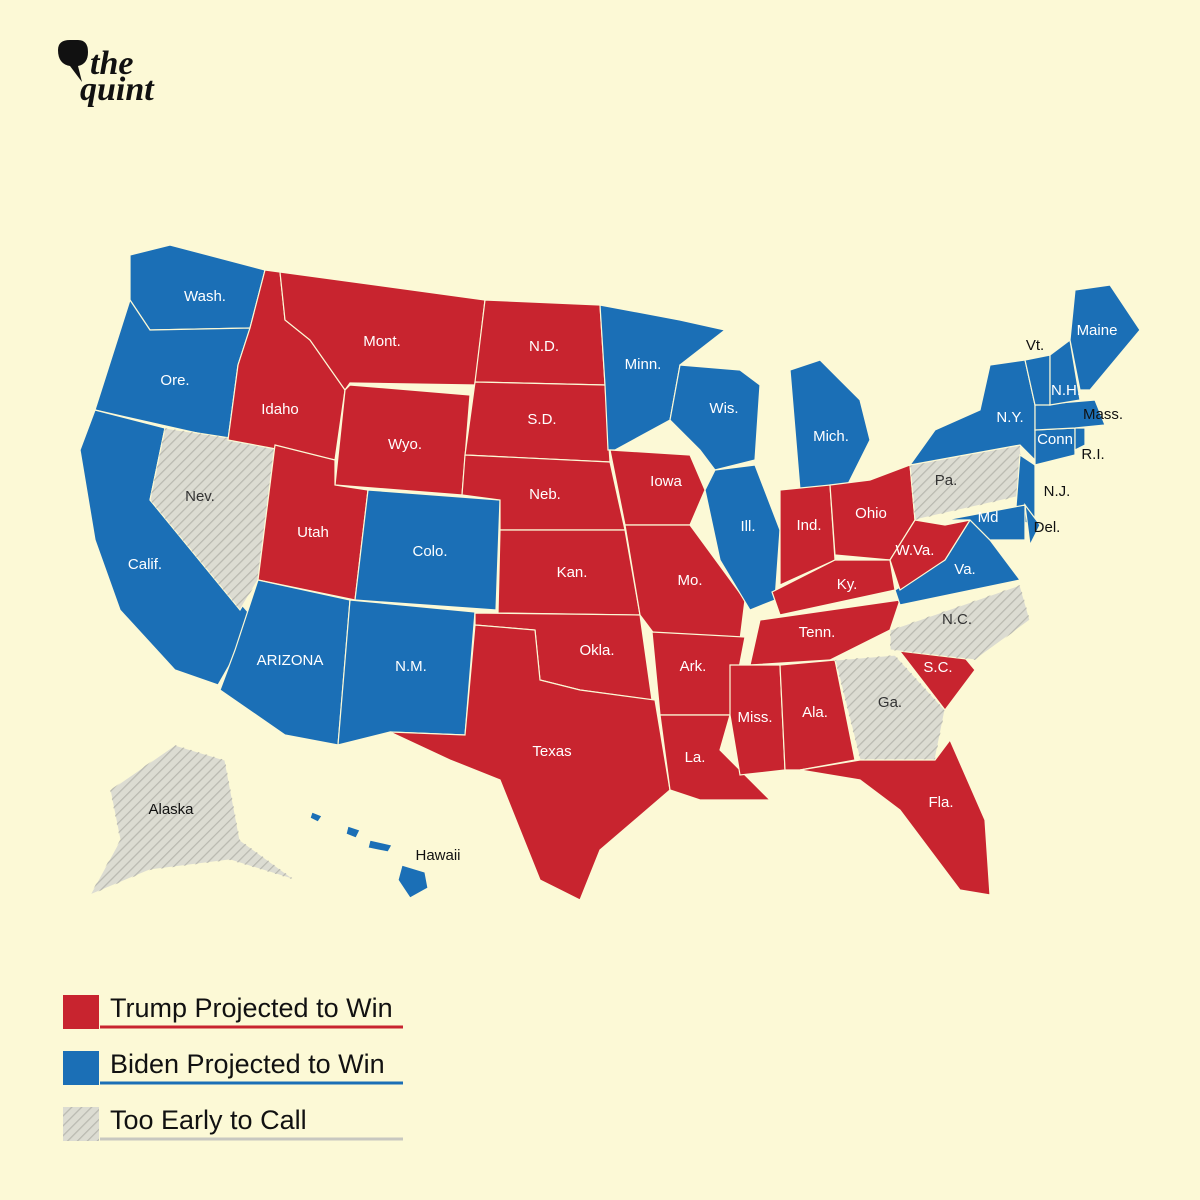 The width and height of the screenshot is (1200, 1200). What do you see at coordinates (73, 61) in the screenshot?
I see `logo-icon` at bounding box center [73, 61].